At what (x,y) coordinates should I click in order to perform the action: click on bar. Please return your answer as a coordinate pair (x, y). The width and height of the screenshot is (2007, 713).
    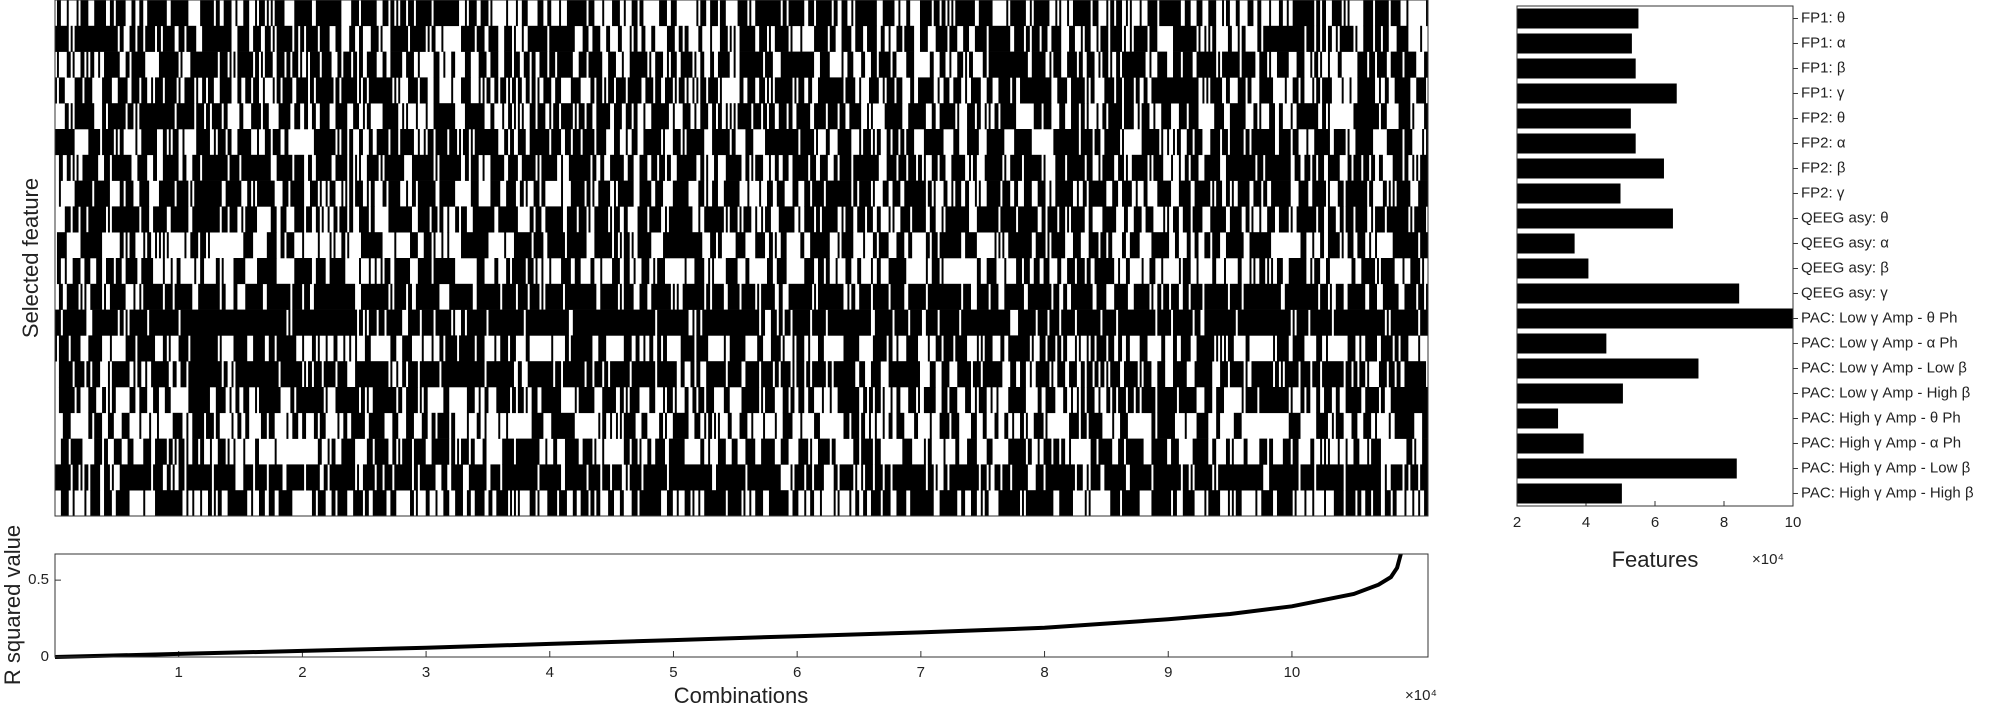
    Looking at the image, I should click on (1574, 118).